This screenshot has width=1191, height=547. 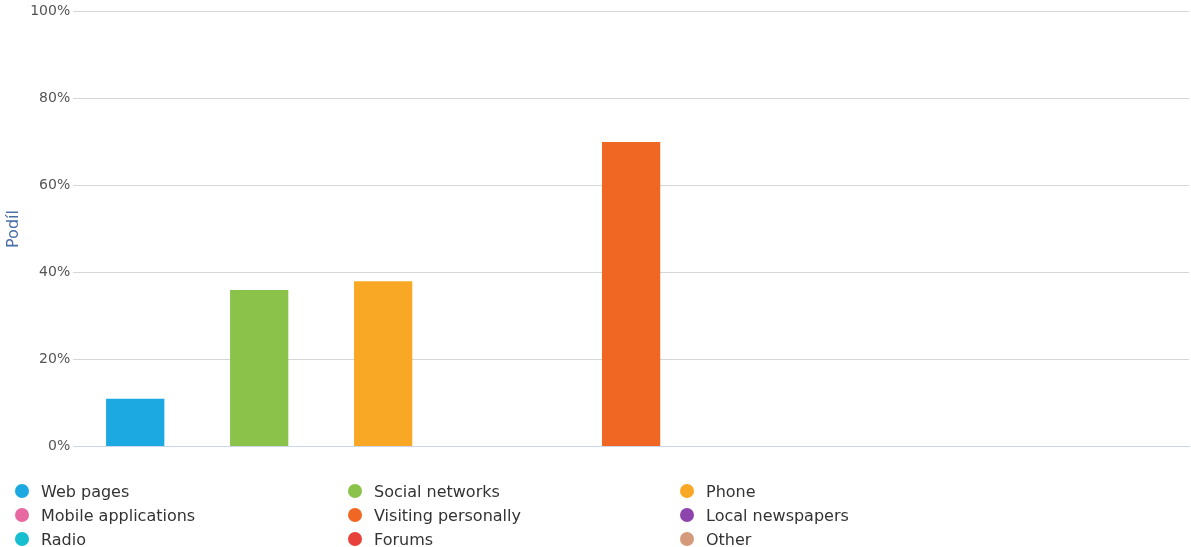 I want to click on y-tick-label: 0%, so click(x=59, y=445).